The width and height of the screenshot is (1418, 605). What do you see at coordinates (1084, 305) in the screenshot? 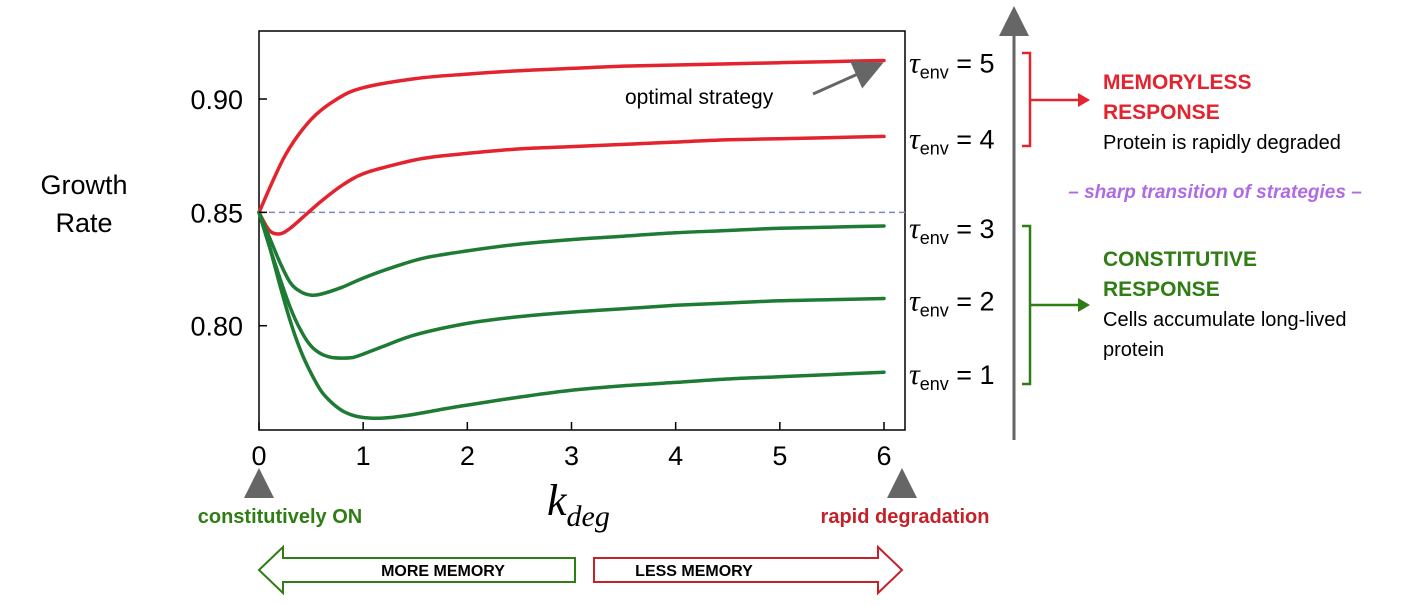
I see `constitutive-arrowhead` at bounding box center [1084, 305].